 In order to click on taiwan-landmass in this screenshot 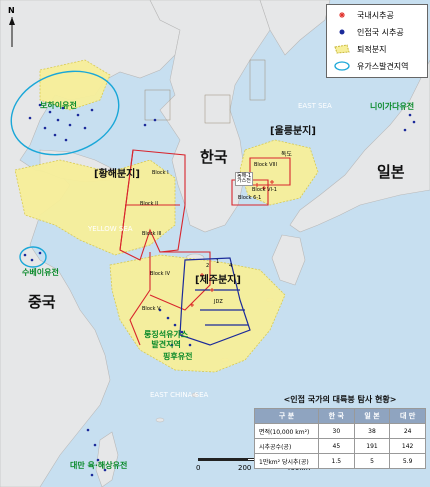, I will do `click(107, 459)`.